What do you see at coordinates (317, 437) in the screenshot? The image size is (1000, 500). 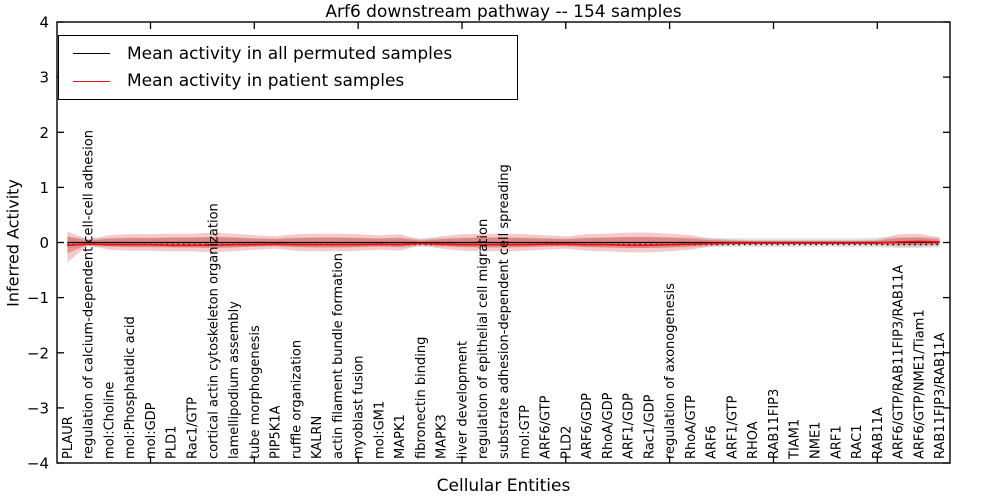 I see `x-category-label: KALRN` at bounding box center [317, 437].